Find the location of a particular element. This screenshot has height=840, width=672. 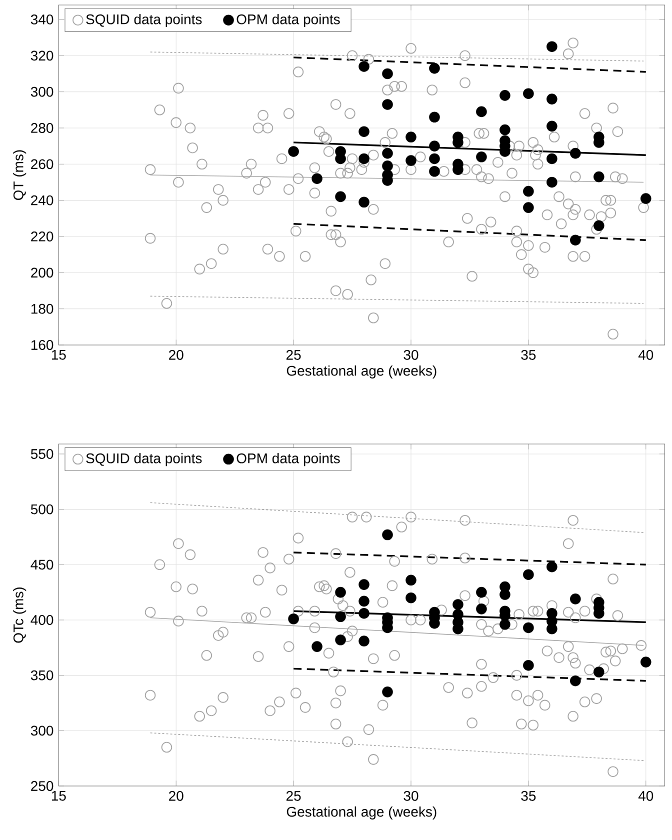

y-tick-label: 260 is located at coordinates (42, 164).